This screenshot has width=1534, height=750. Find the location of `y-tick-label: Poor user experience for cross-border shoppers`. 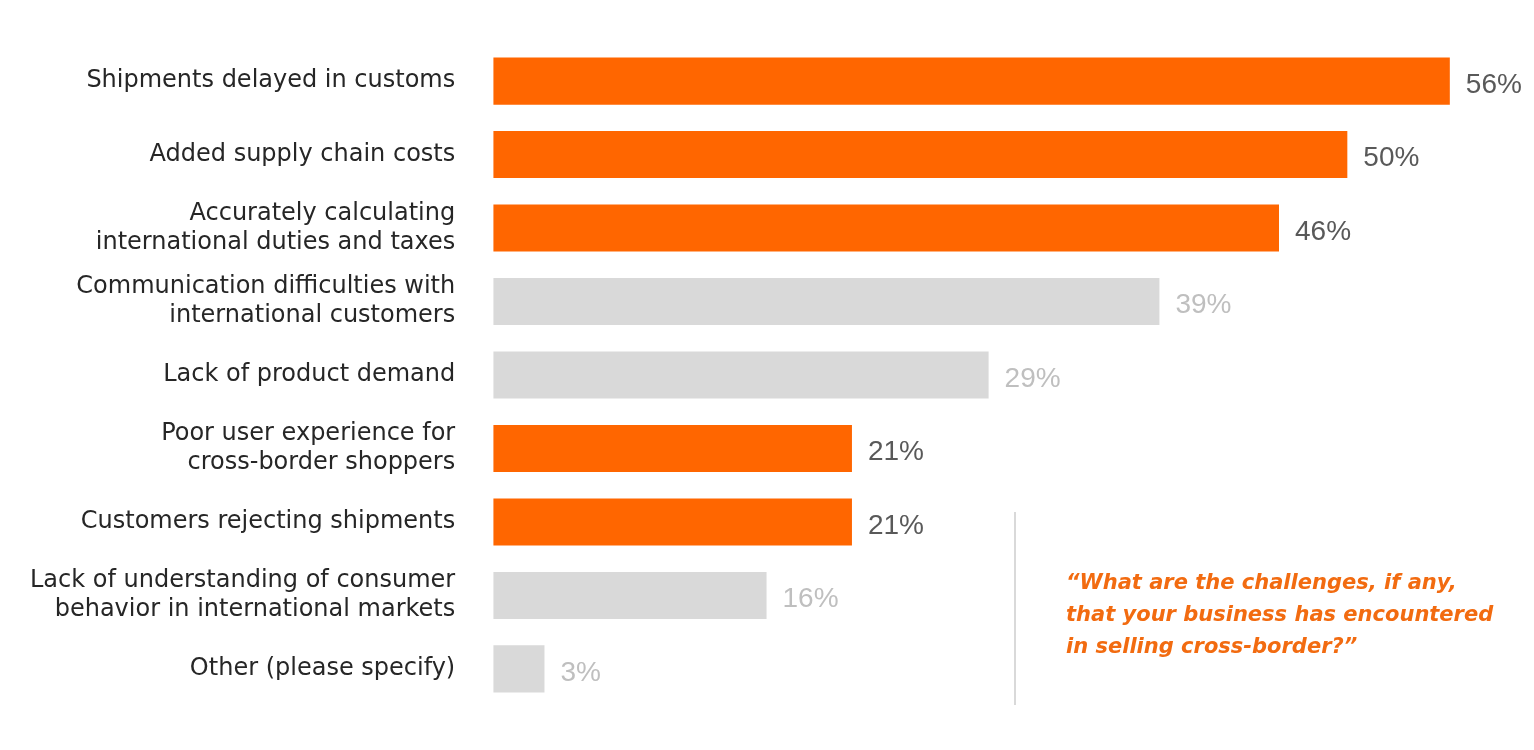

y-tick-label: Poor user experience for cross-border shoppers is located at coordinates (308, 447).